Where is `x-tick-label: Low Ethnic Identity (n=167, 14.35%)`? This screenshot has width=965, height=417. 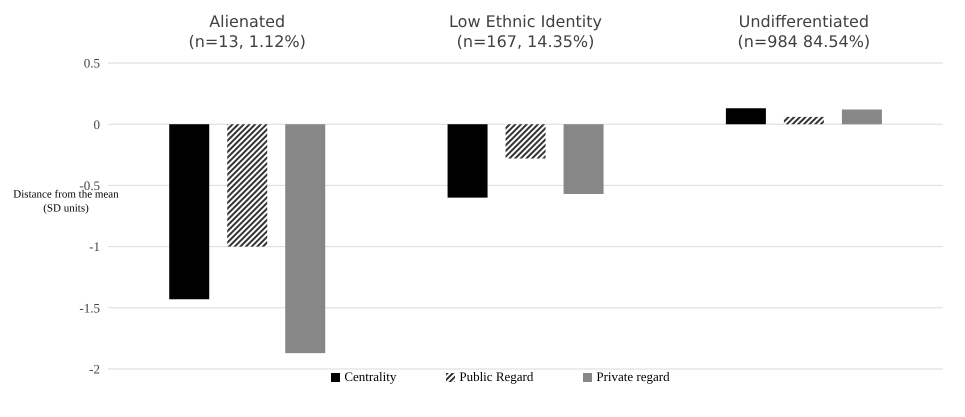
x-tick-label: Low Ethnic Identity (n=167, 14.35%) is located at coordinates (525, 31).